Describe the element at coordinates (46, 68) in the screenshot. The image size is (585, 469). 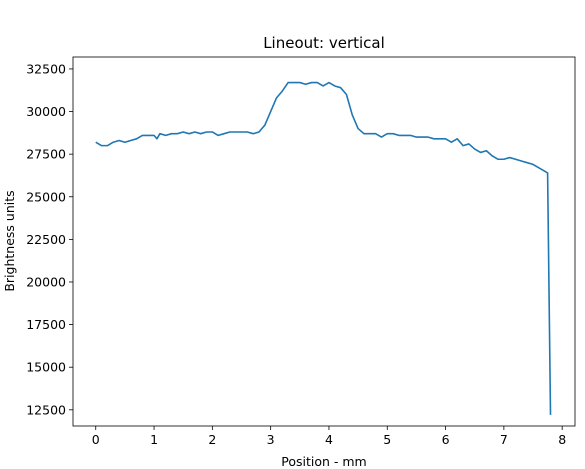
I see `y-tick-label: 32500` at that location.